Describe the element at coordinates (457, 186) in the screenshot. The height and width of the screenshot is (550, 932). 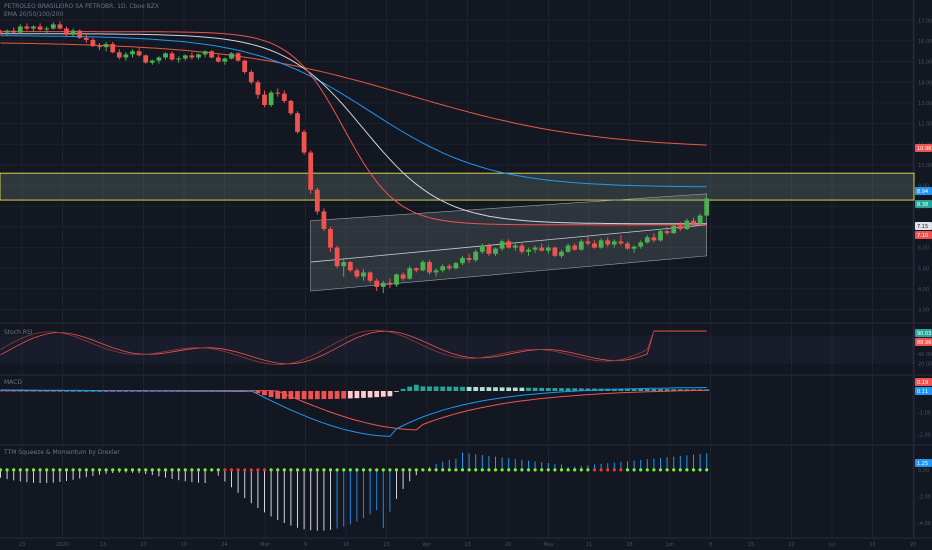
I see `resistance-zone` at that location.